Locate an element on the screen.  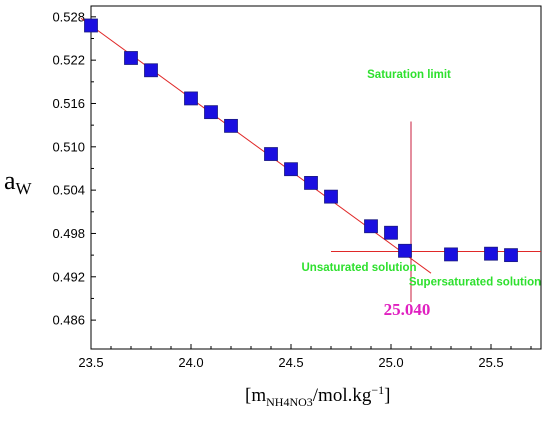
intercept-value-label: 25.040 is located at coordinates (407, 309).